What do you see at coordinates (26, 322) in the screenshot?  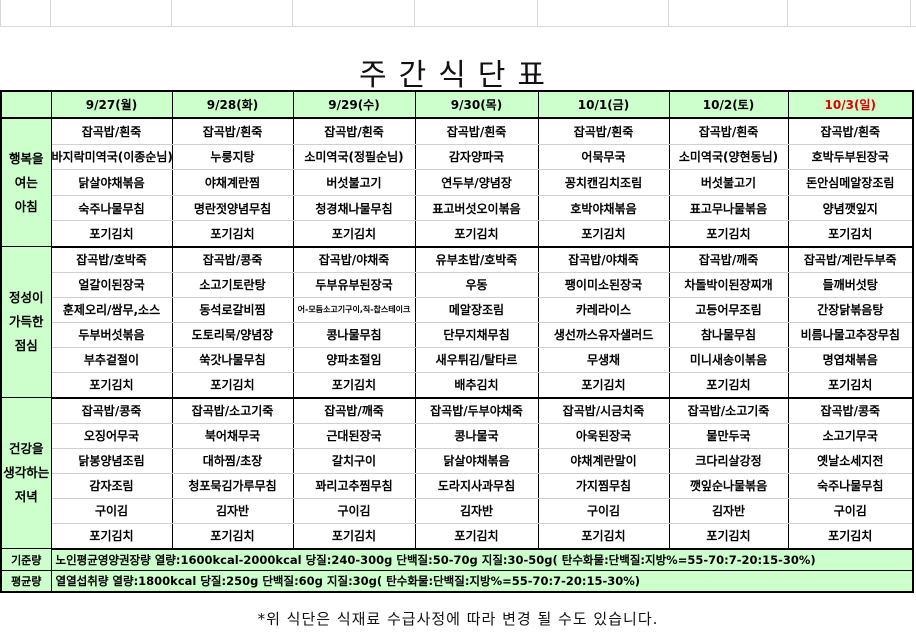 I see `meal-label: 정성이 가득한 점심` at bounding box center [26, 322].